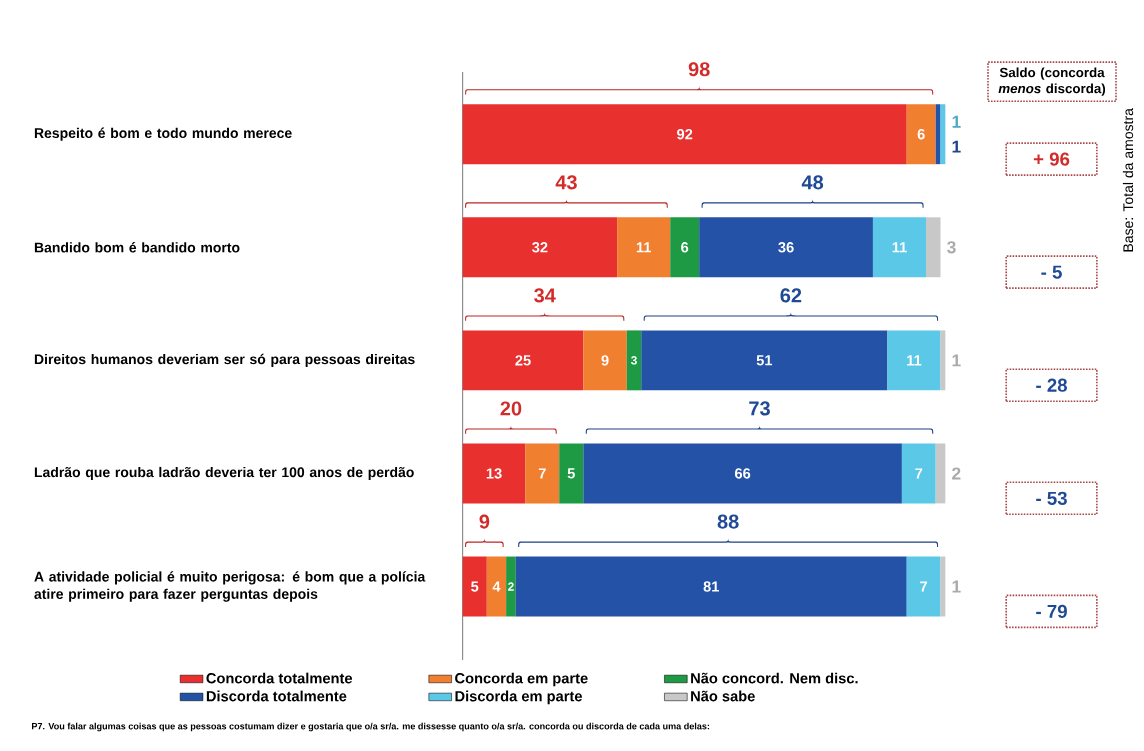 This screenshot has width=1144, height=751. Describe the element at coordinates (230, 586) in the screenshot. I see `y-tick-label: A atividade policial é muito perigosa: é bom que a polícia atire primeiro para fazer perguntas depois` at that location.